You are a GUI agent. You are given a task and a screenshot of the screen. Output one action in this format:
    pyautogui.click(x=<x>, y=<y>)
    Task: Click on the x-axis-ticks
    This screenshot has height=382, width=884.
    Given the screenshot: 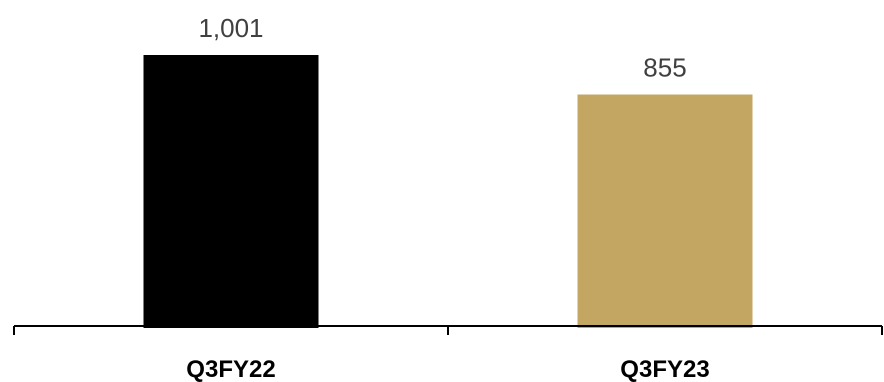 What is the action you would take?
    pyautogui.click(x=448, y=330)
    